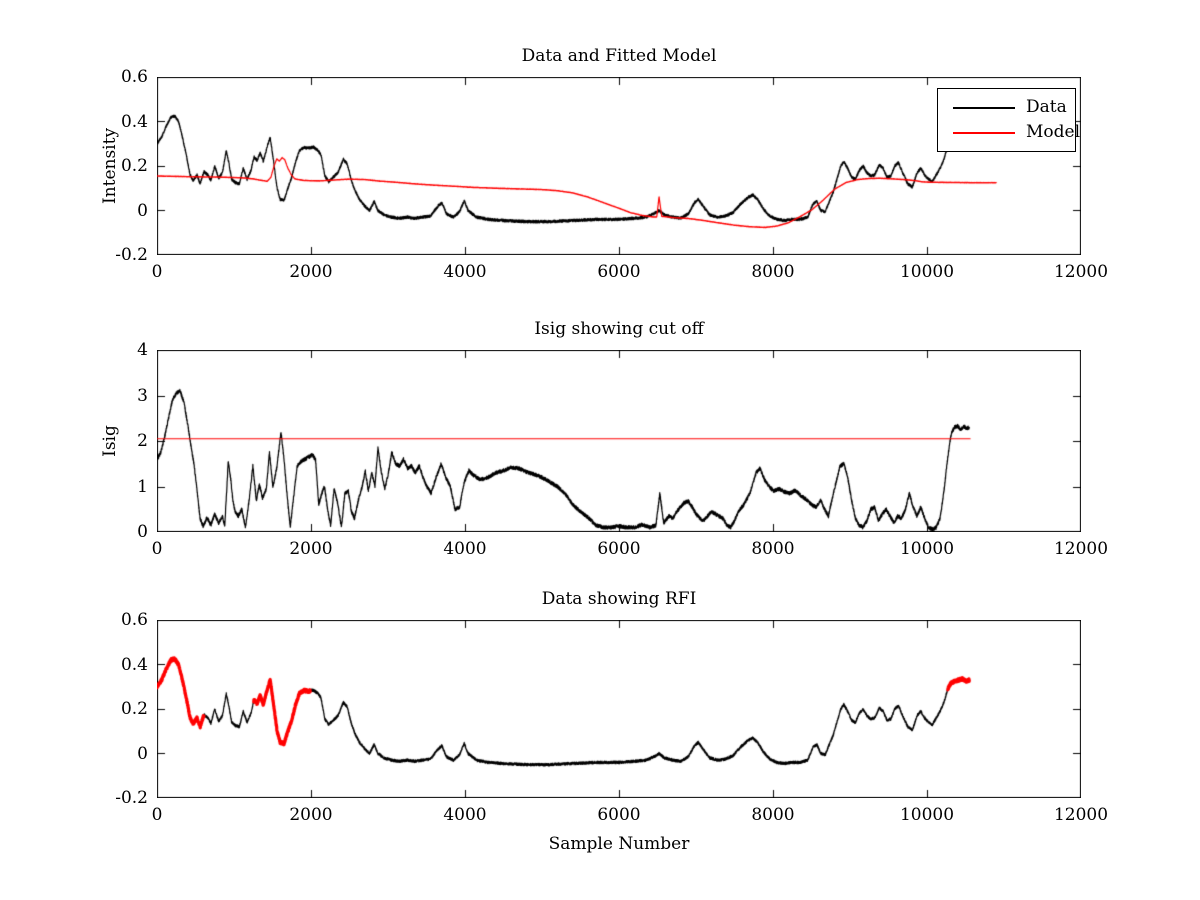 The width and height of the screenshot is (1200, 900). What do you see at coordinates (619, 329) in the screenshot?
I see `subplot2-title: Isig showing cut off` at bounding box center [619, 329].